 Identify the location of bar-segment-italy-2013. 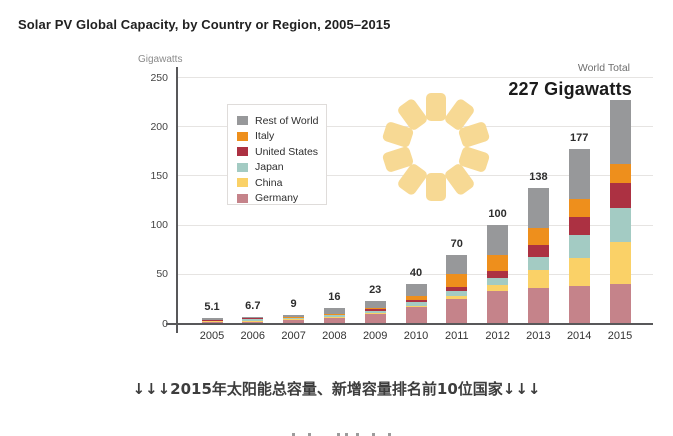
(538, 236).